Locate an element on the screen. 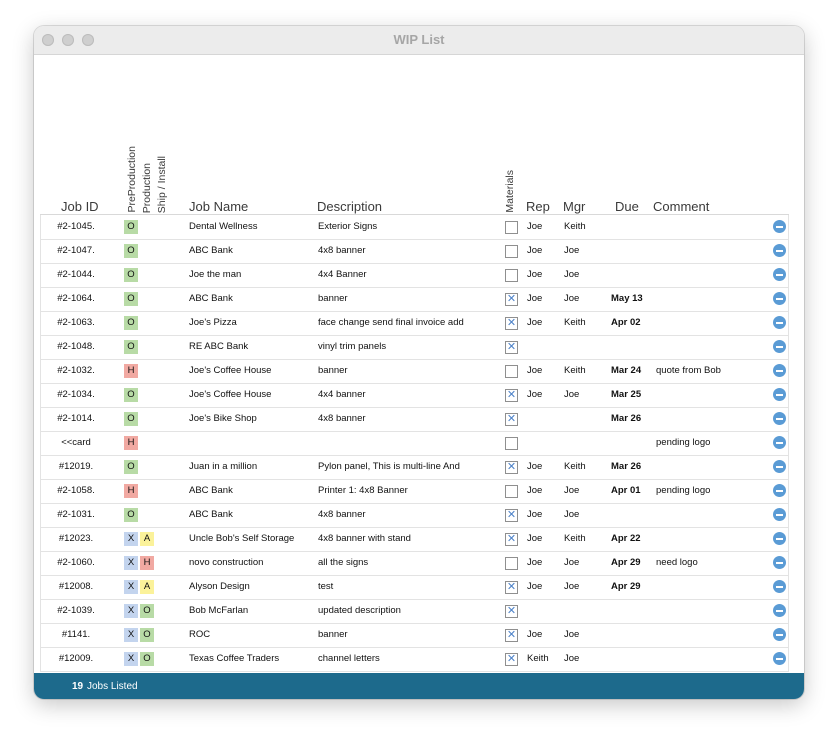  job-name-cell: Joe the man is located at coordinates (215, 274).